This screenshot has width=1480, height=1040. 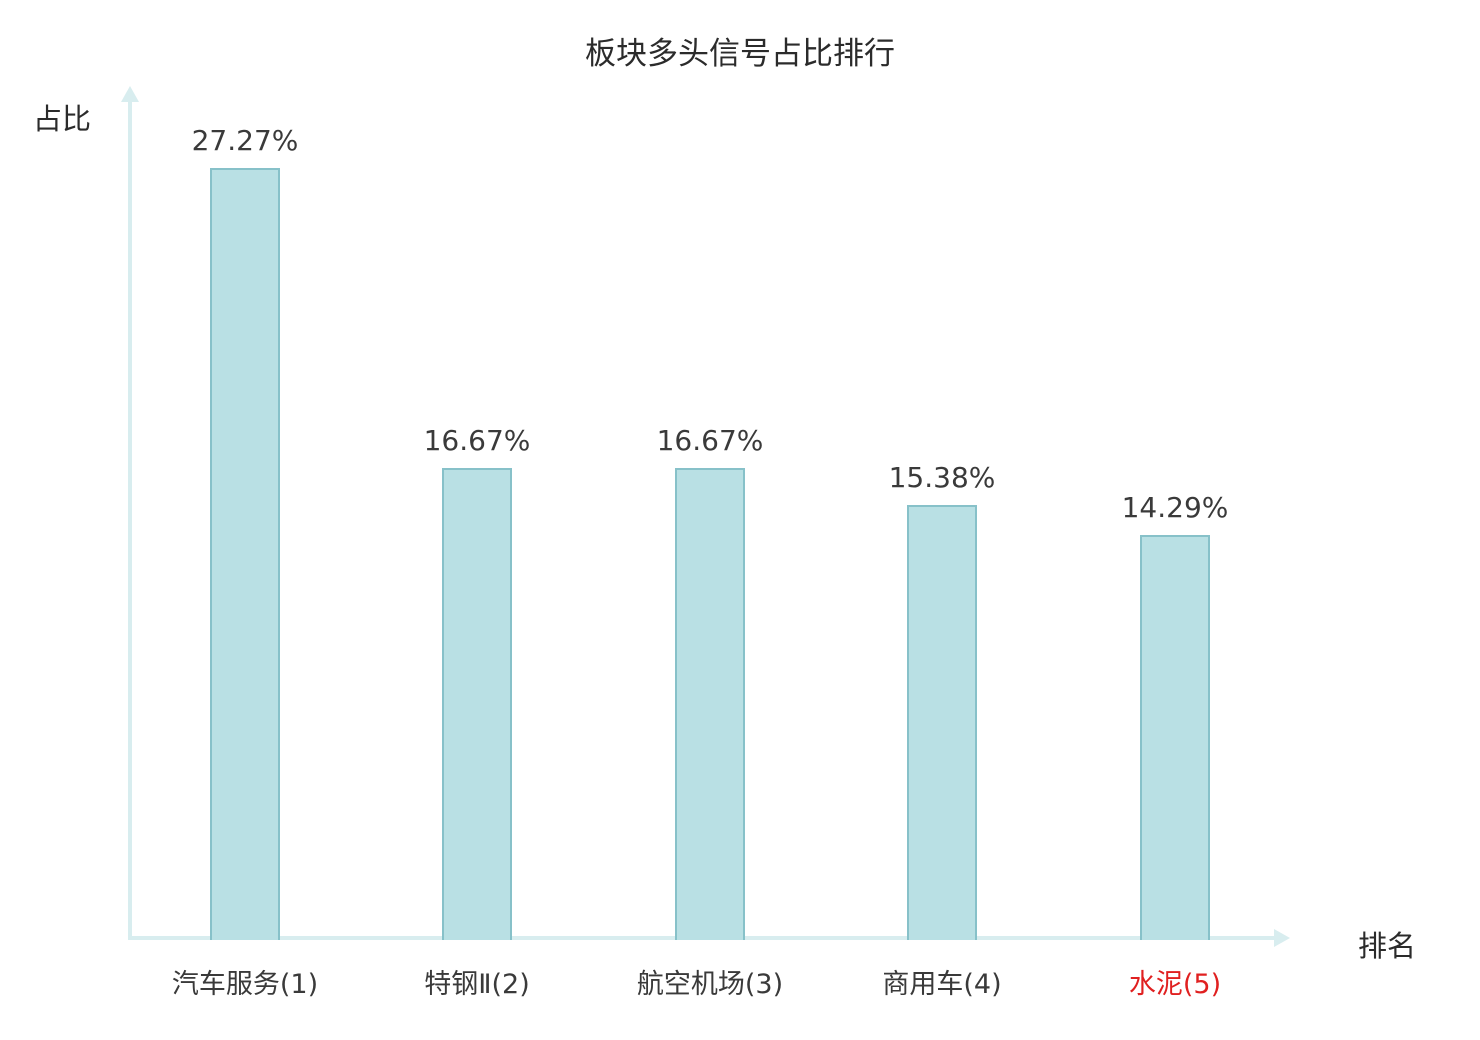 I want to click on chart-title: 板块多头信号占比排行, so click(x=740, y=54).